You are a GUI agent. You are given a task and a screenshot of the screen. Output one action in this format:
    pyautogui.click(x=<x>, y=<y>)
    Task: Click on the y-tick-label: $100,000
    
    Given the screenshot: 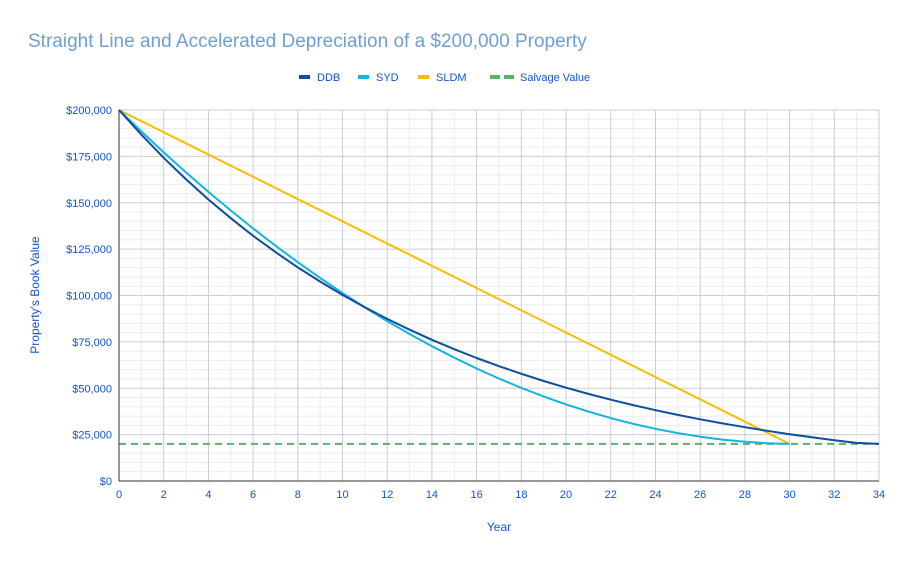 What is the action you would take?
    pyautogui.click(x=89, y=297)
    